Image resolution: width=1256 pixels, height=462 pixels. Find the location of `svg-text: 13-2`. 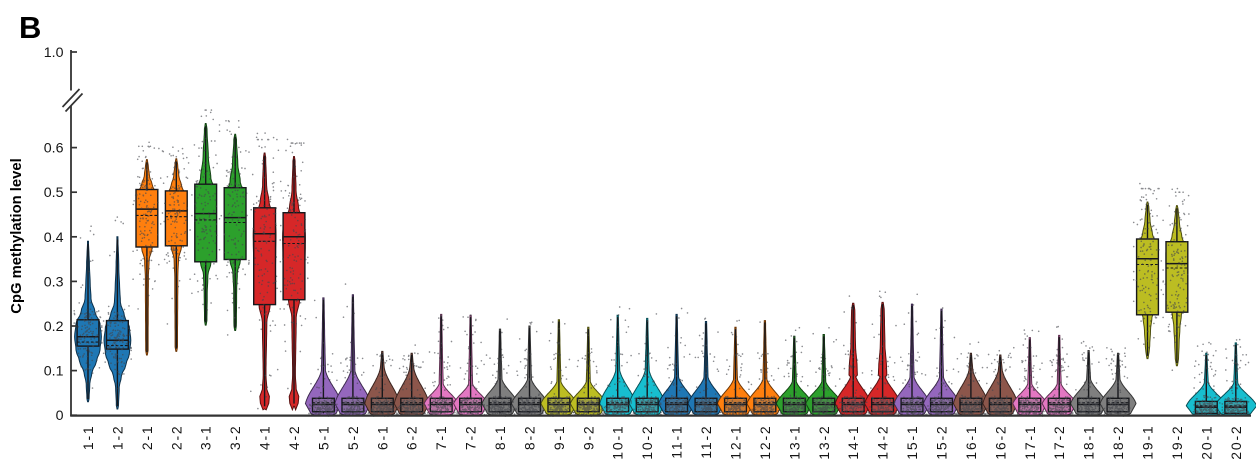

svg-text: 13-2 is located at coordinates (824, 442).